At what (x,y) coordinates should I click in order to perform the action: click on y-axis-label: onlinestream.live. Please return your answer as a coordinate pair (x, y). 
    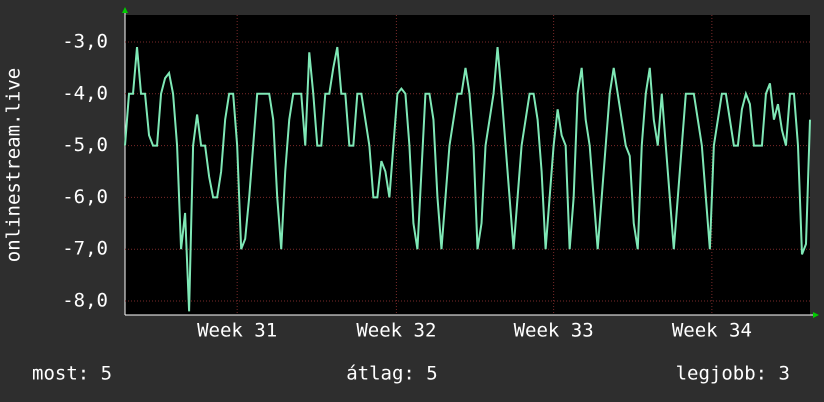
    Looking at the image, I should click on (14, 165).